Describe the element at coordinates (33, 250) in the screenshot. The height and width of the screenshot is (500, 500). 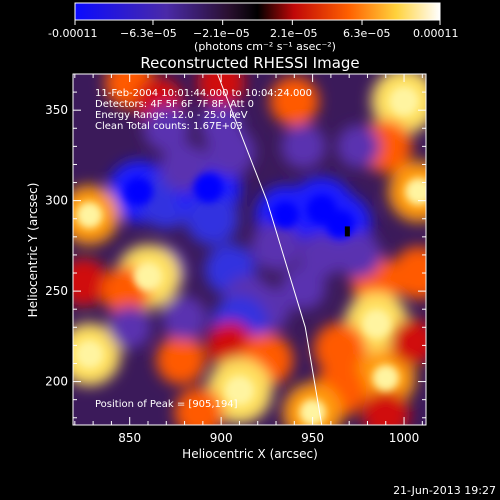
I see `y-axis-label: Heliocentric Y (arcsec)` at that location.